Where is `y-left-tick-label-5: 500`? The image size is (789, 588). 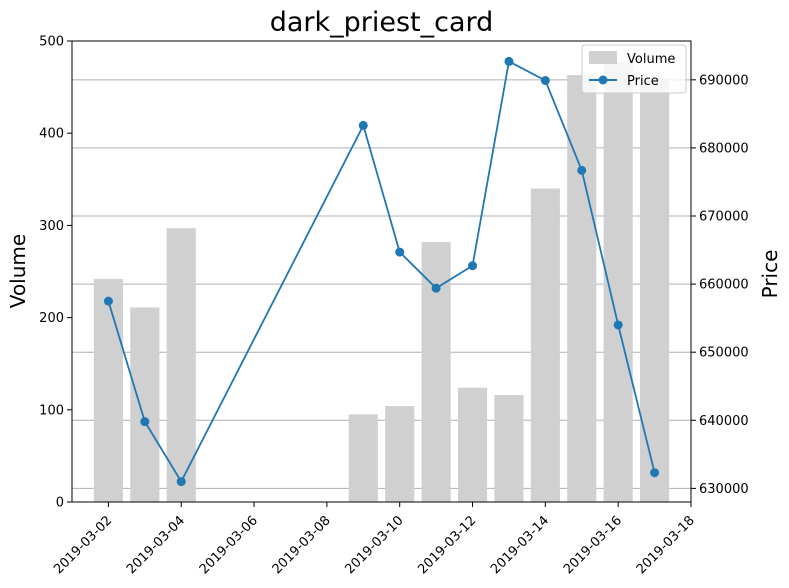
y-left-tick-label-5: 500 is located at coordinates (51, 42).